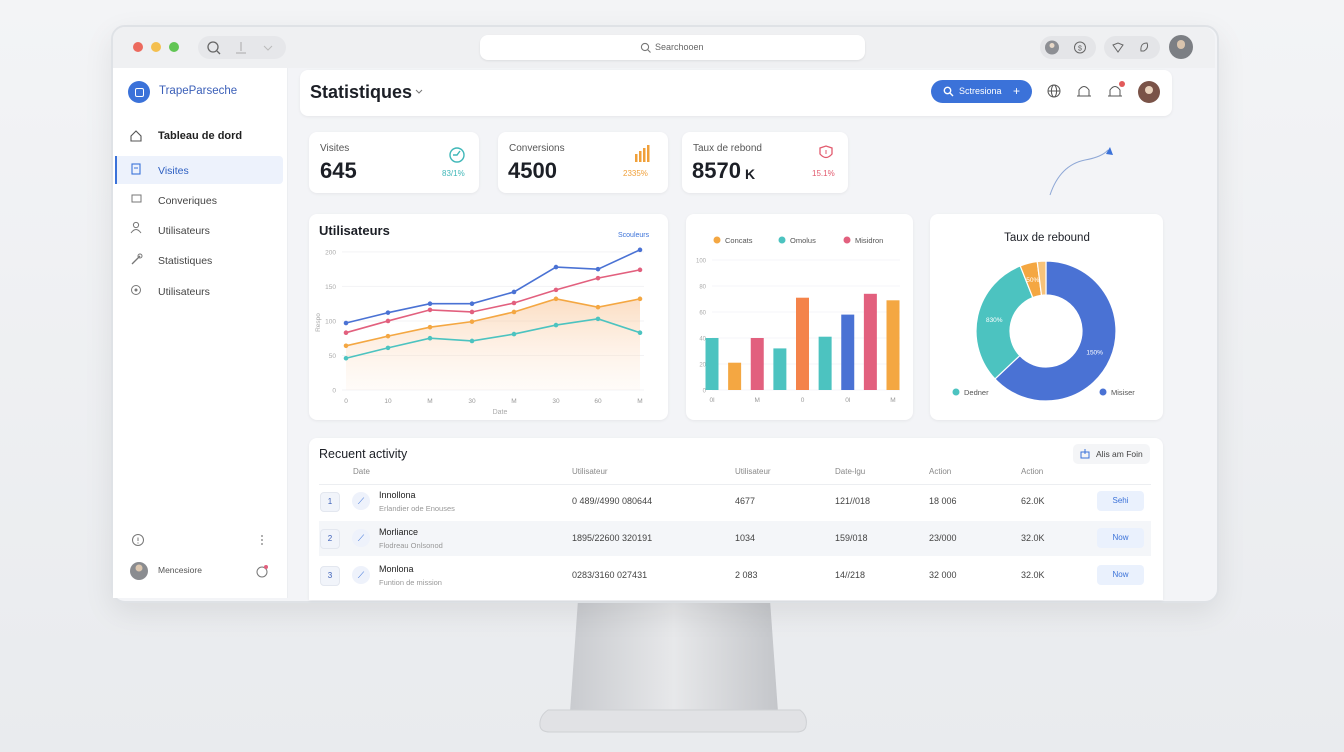  What do you see at coordinates (750, 174) in the screenshot?
I see `kpi-unit: K` at bounding box center [750, 174].